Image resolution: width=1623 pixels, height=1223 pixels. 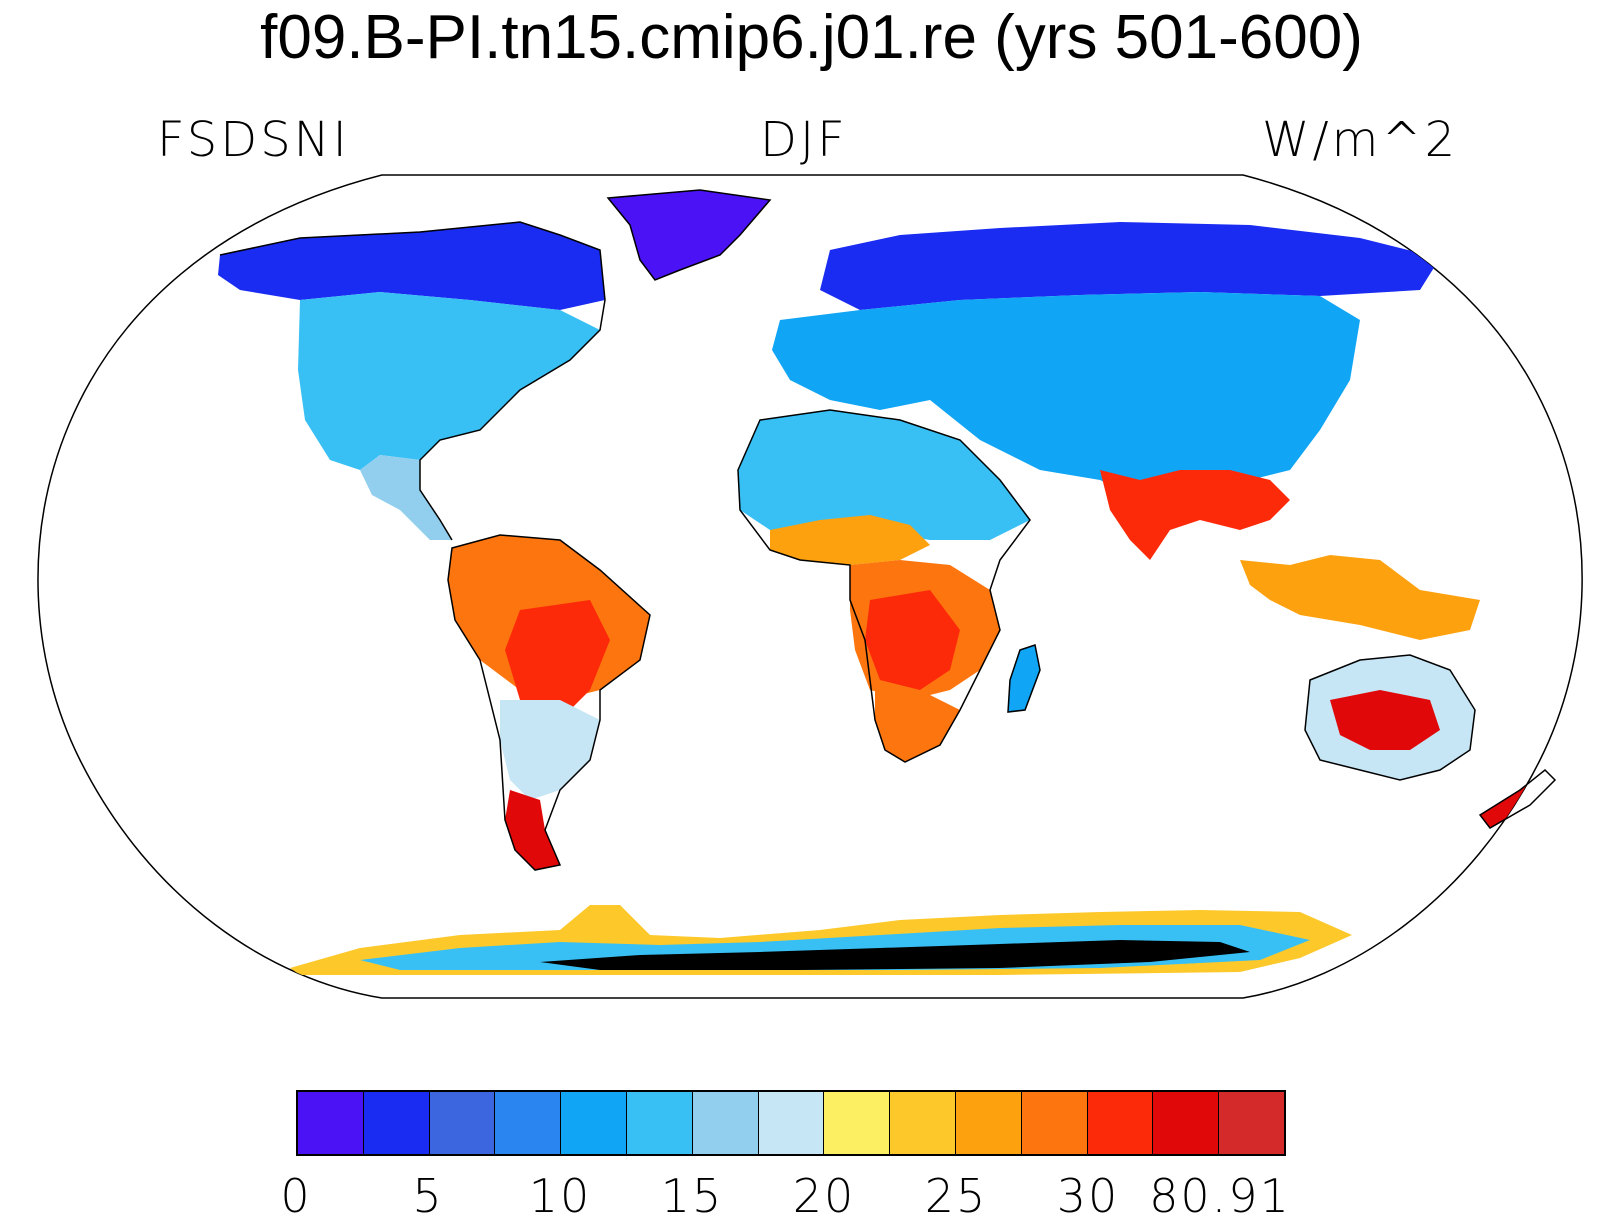 What do you see at coordinates (449, 381) in the screenshot?
I see `region-north-america-mid` at bounding box center [449, 381].